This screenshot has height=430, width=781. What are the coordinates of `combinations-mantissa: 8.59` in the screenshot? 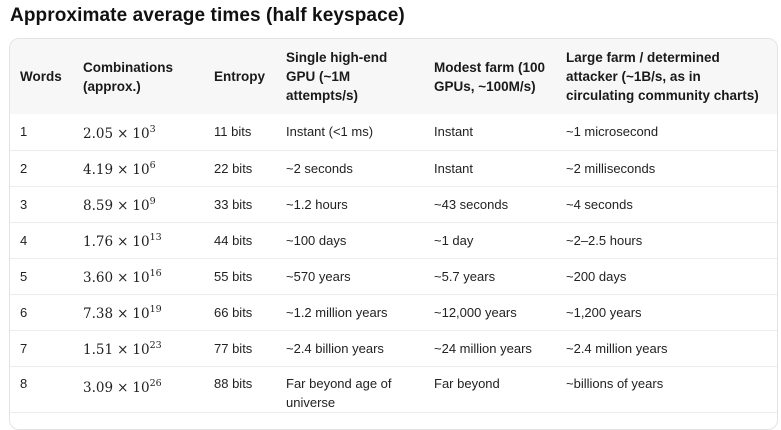 It's located at (98, 206).